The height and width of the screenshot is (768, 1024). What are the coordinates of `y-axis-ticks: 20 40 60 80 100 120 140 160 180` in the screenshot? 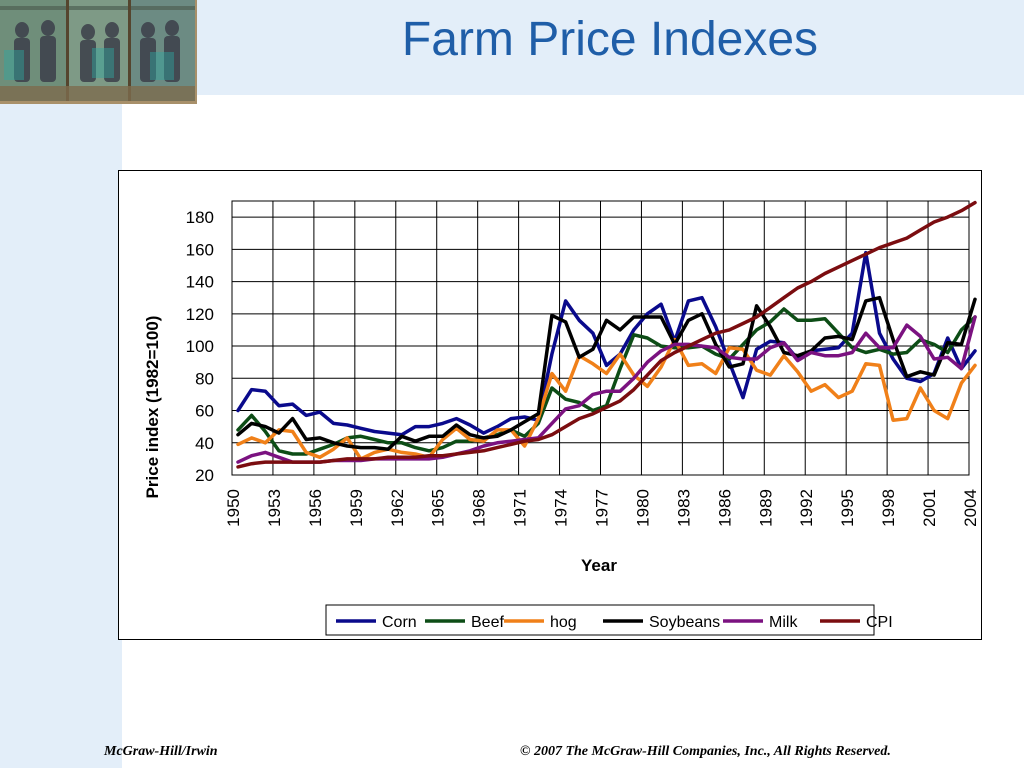 It's located at (200, 346).